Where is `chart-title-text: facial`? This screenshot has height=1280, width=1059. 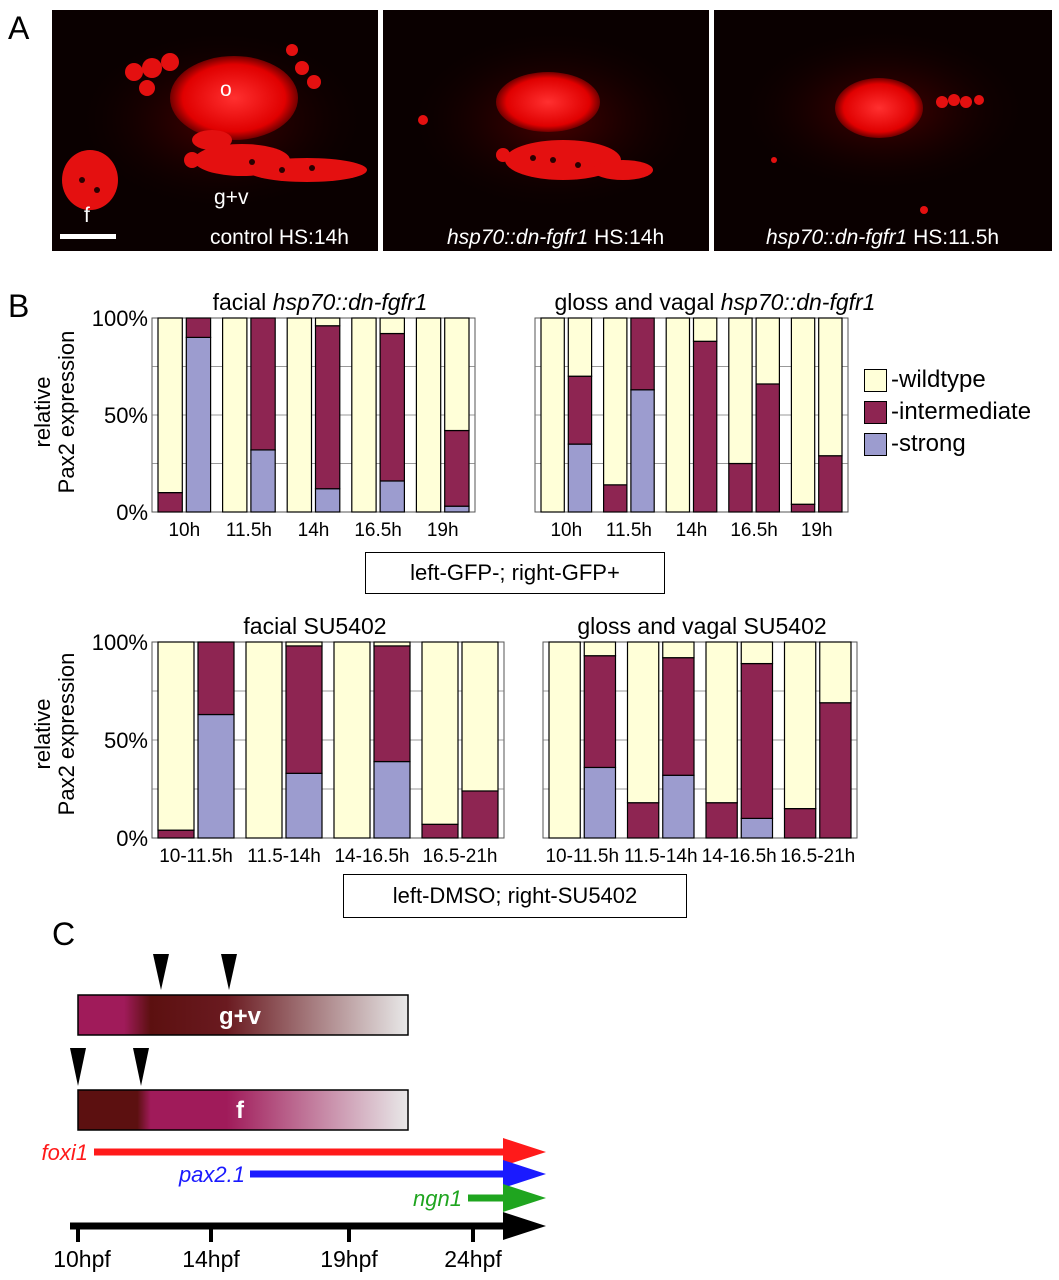
chart-title-text: facial is located at coordinates (243, 302).